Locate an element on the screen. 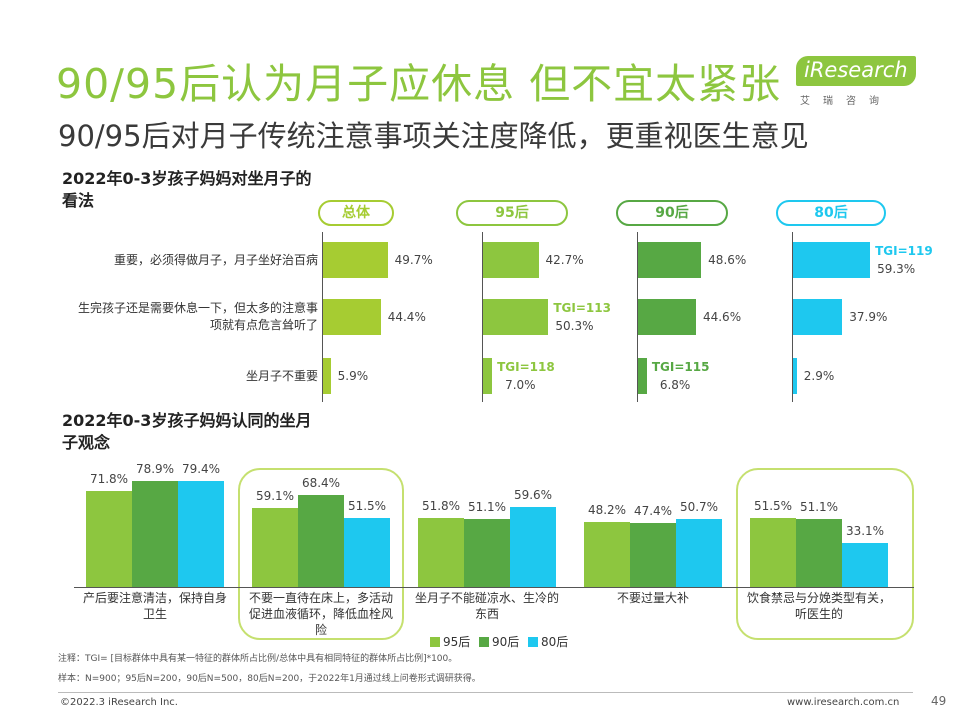 This screenshot has height=720, width=960. x-axis-line is located at coordinates (494, 587).